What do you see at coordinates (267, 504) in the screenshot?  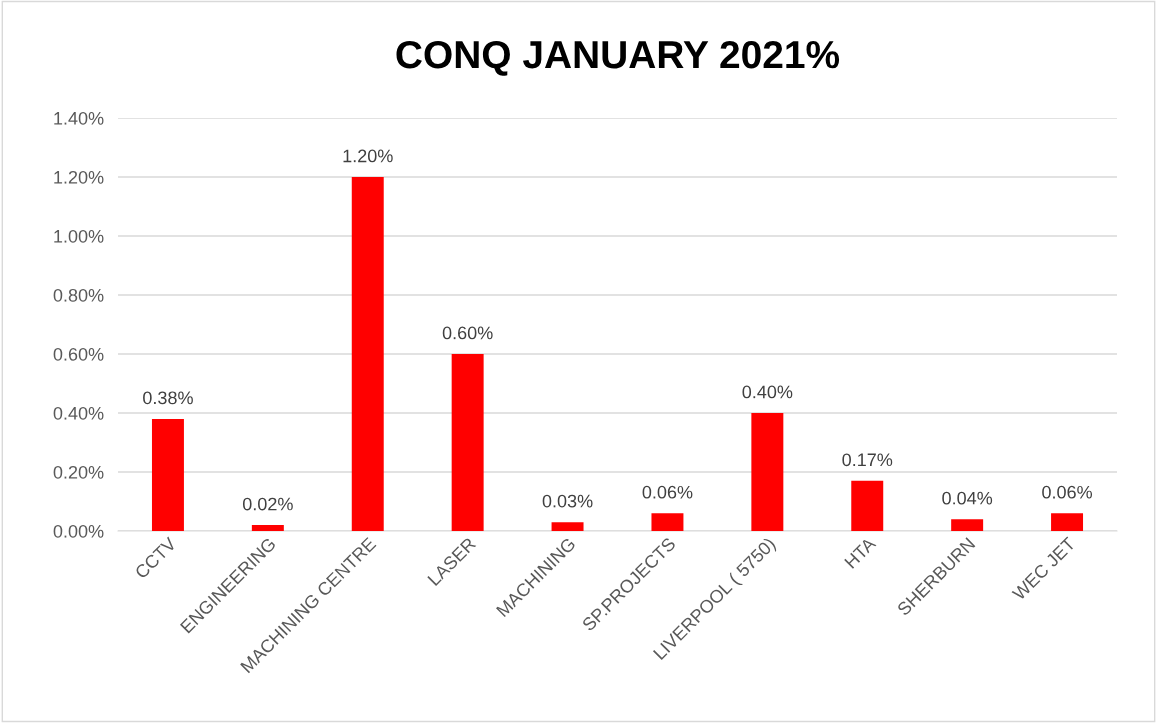 I see `data-label: 0.02%` at bounding box center [267, 504].